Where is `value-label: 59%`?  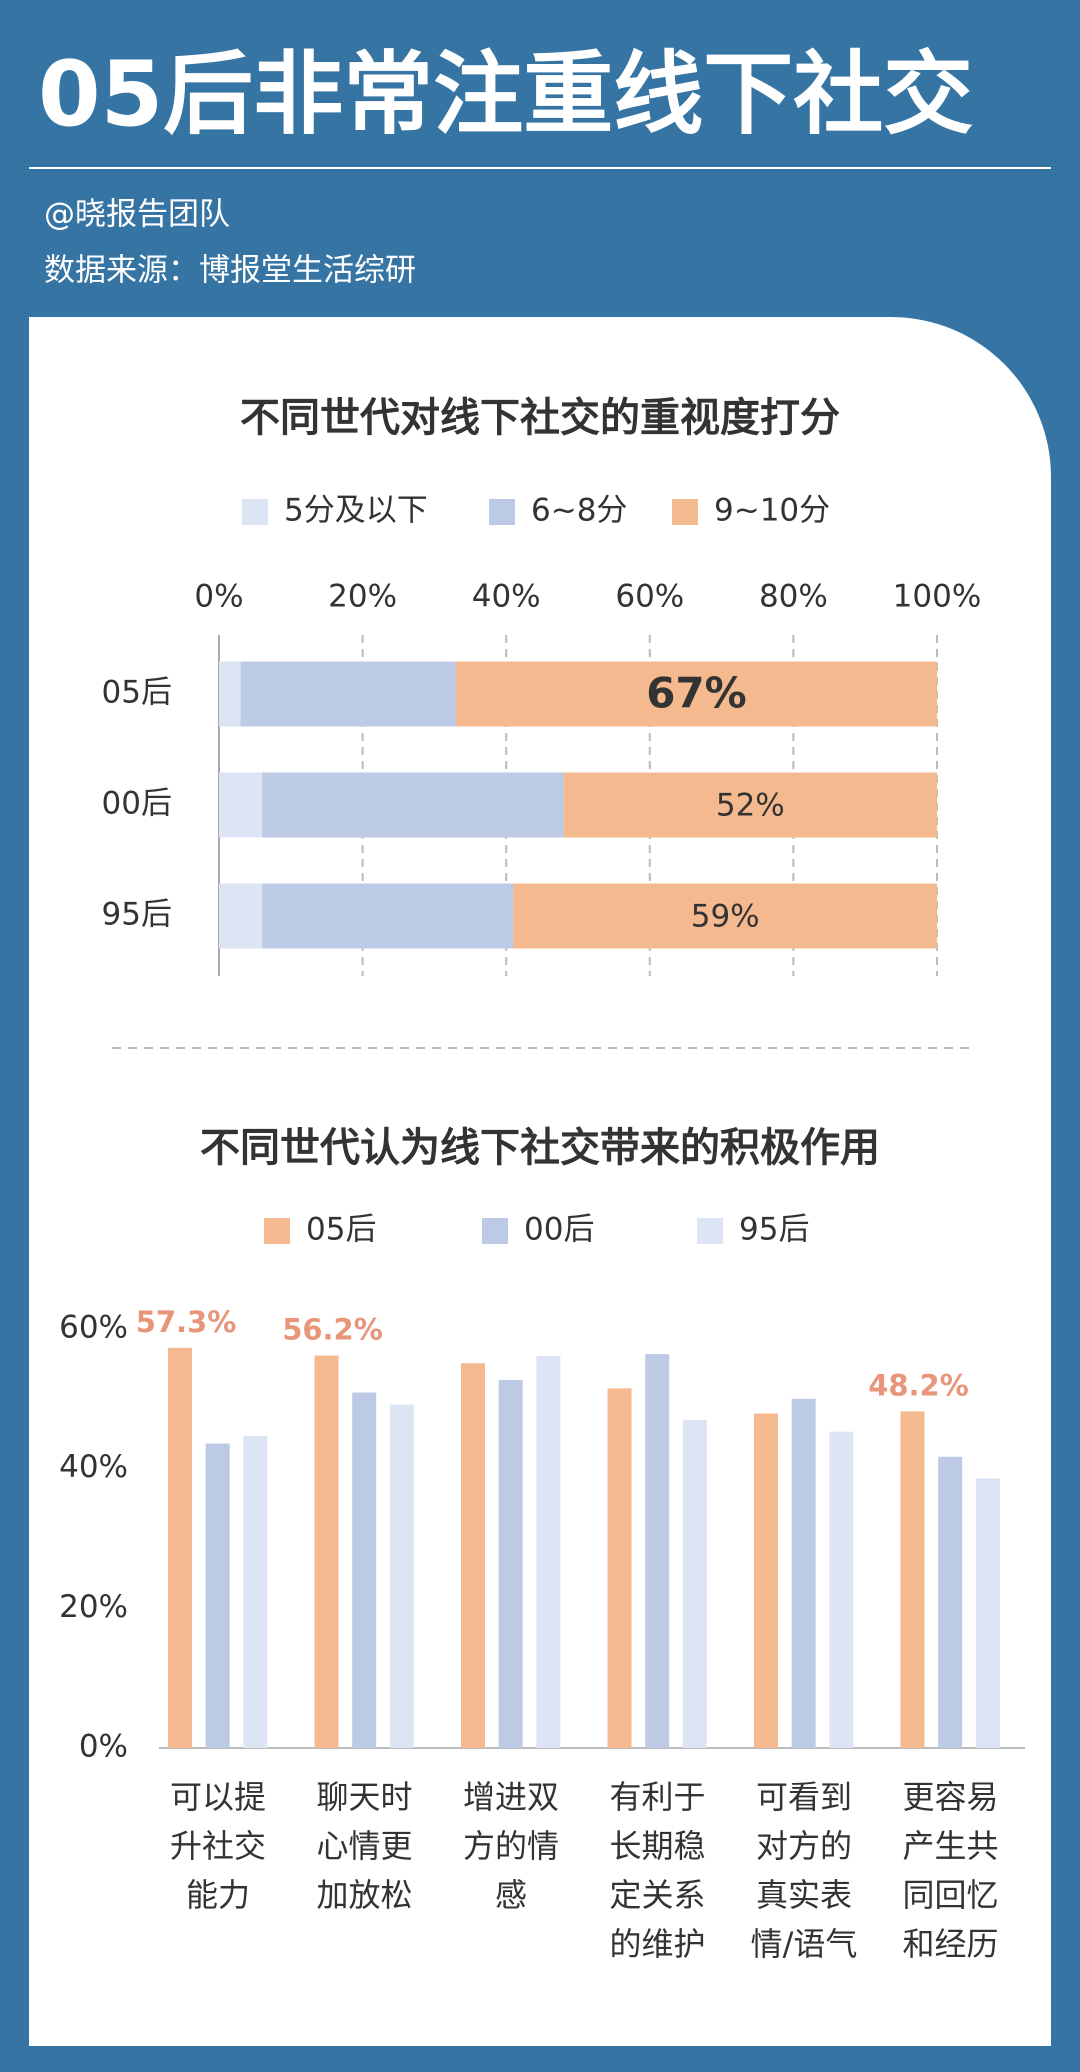 value-label: 59% is located at coordinates (725, 917).